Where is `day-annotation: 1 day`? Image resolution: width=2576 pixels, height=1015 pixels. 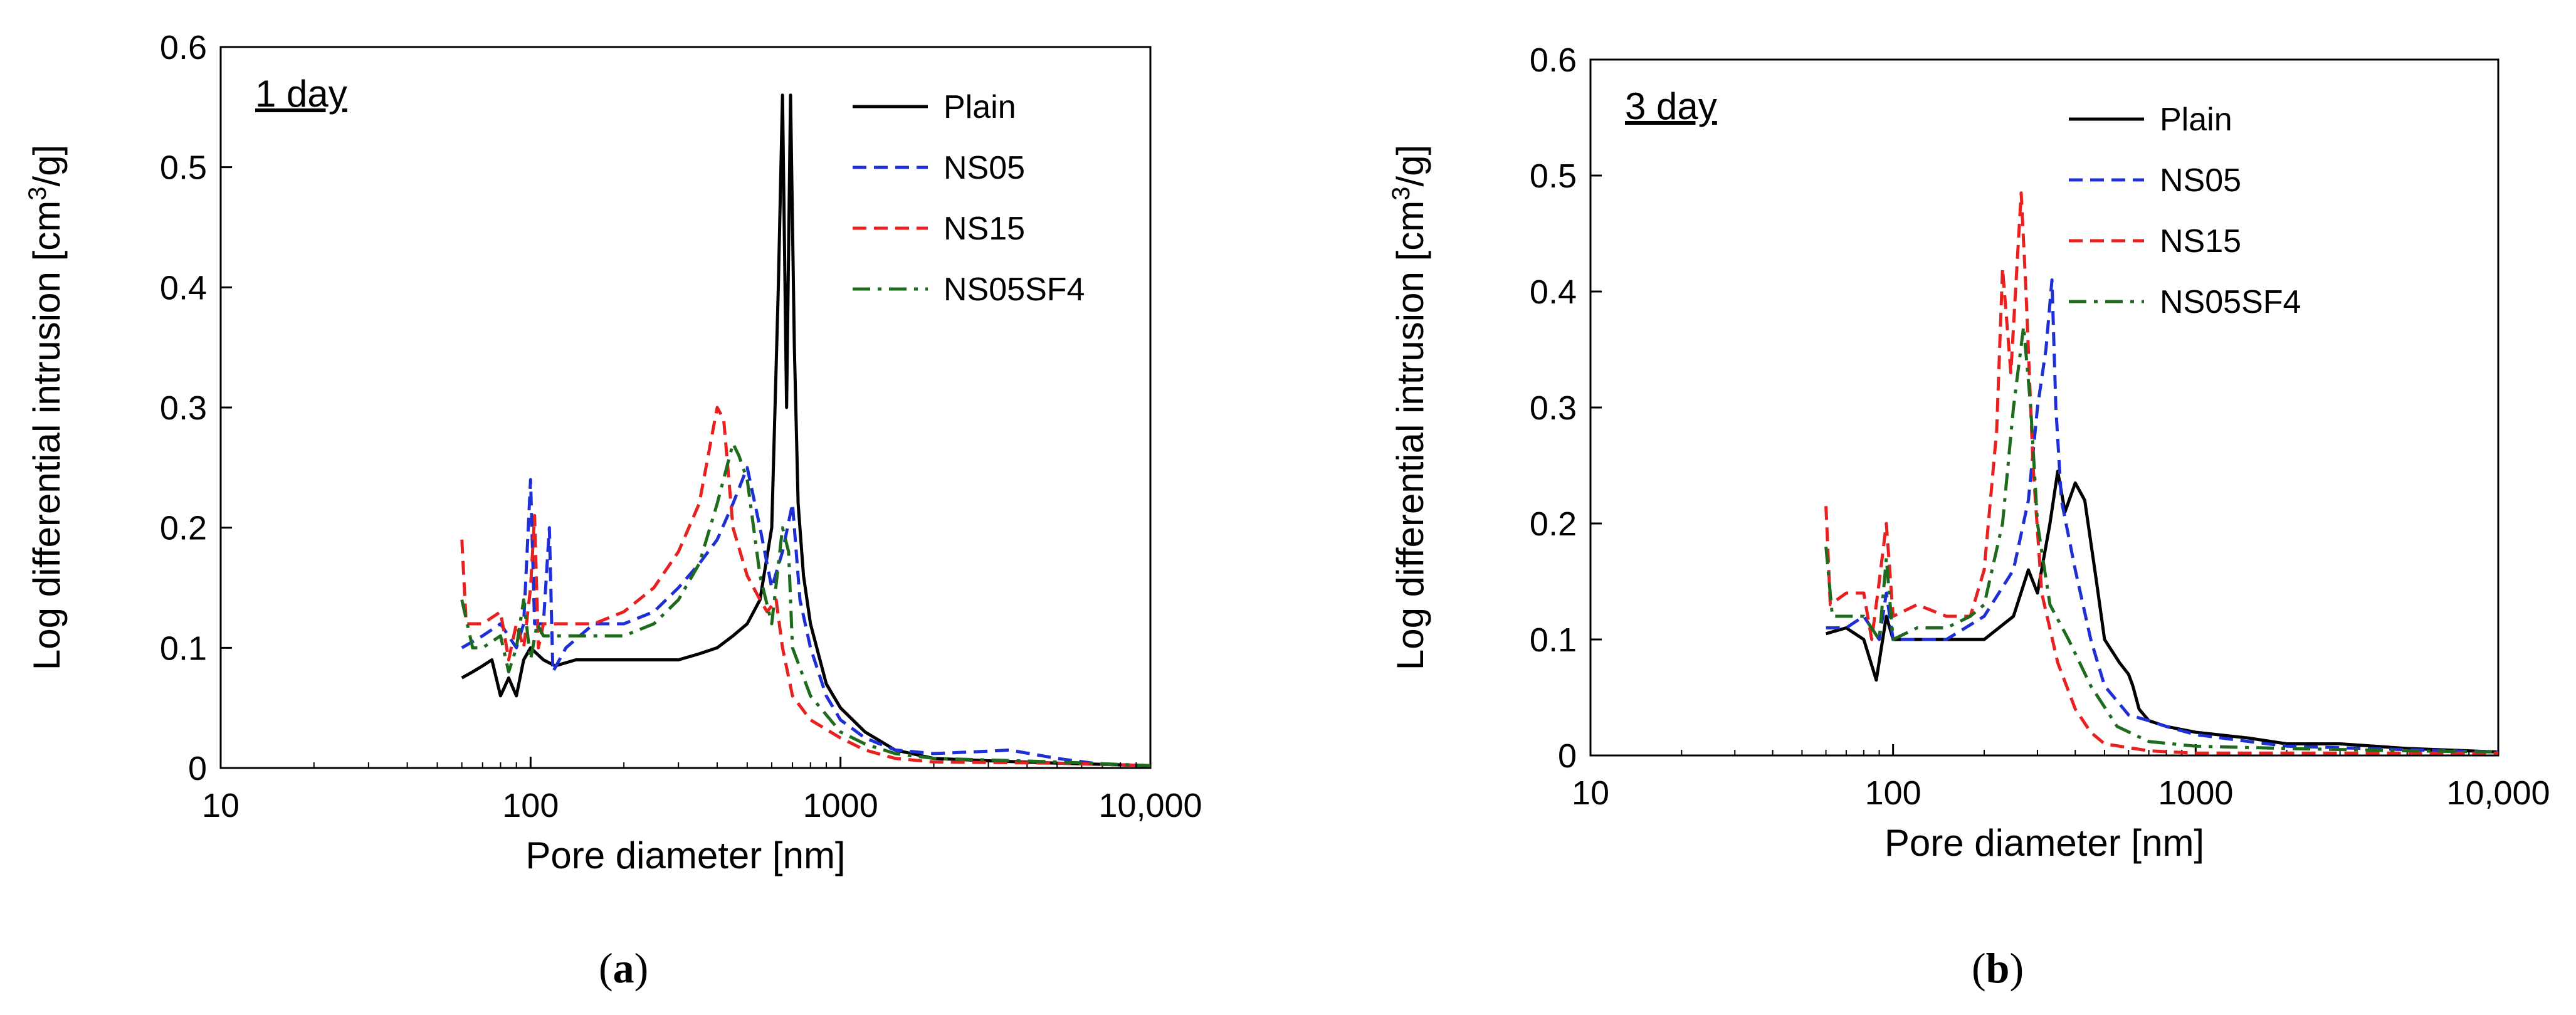
day-annotation: 1 day is located at coordinates (301, 94).